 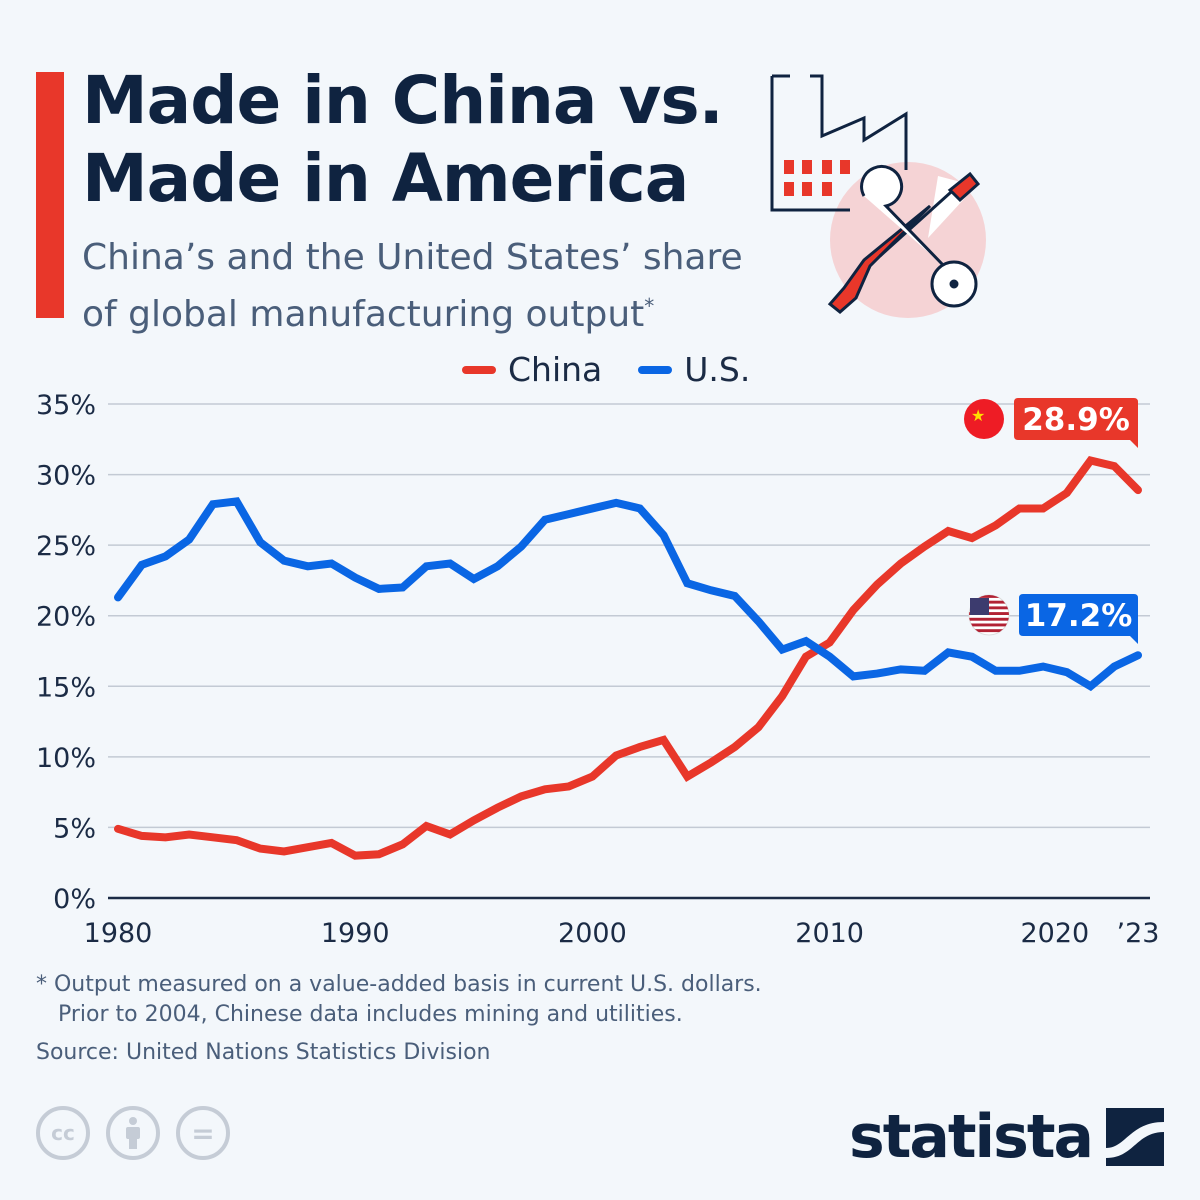 What do you see at coordinates (203, 1133) in the screenshot?
I see `no-derivatives-icon: =` at bounding box center [203, 1133].